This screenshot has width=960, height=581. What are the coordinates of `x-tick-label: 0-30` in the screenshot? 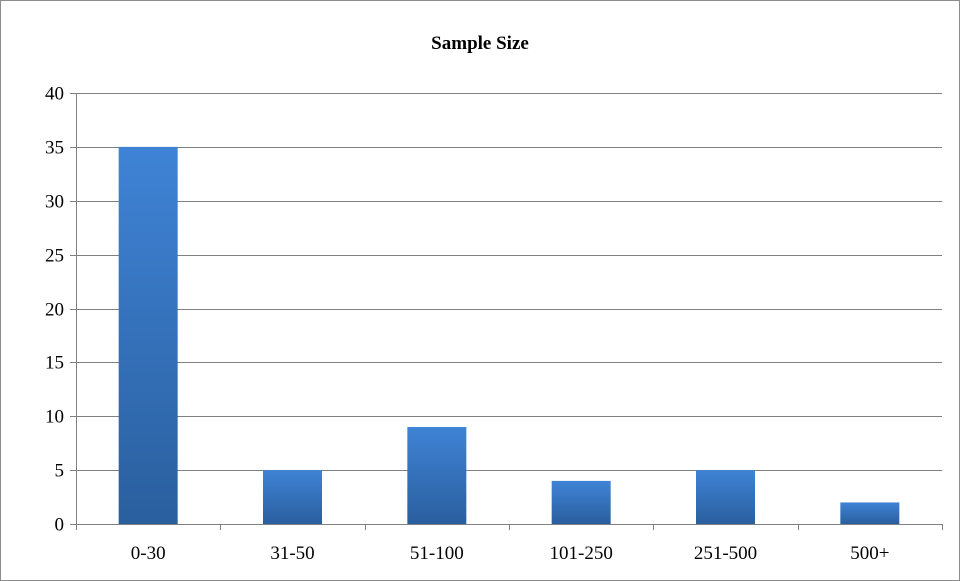 It's located at (148, 553).